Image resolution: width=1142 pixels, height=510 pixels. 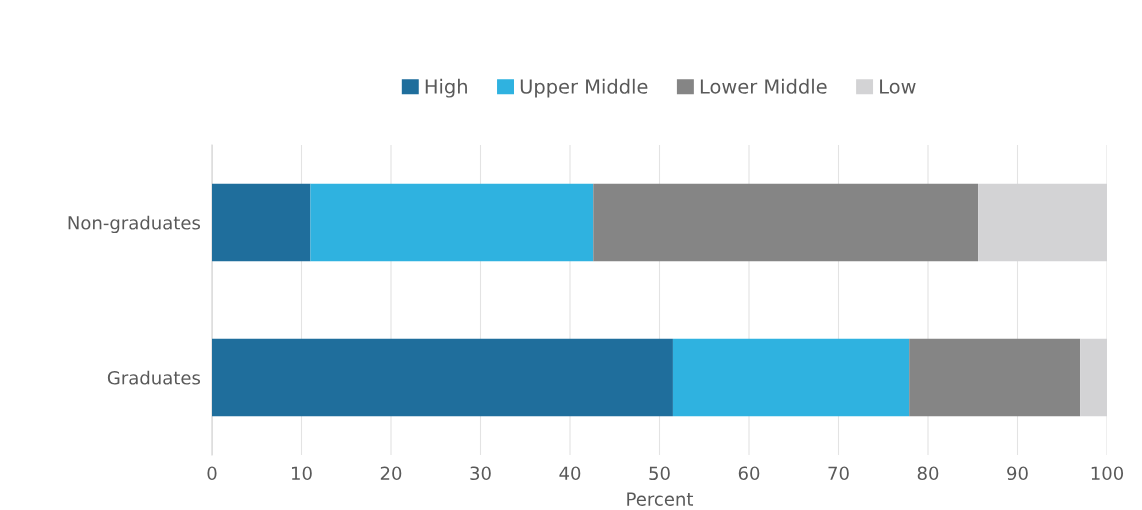 I want to click on legend-label: Low, so click(x=898, y=86).